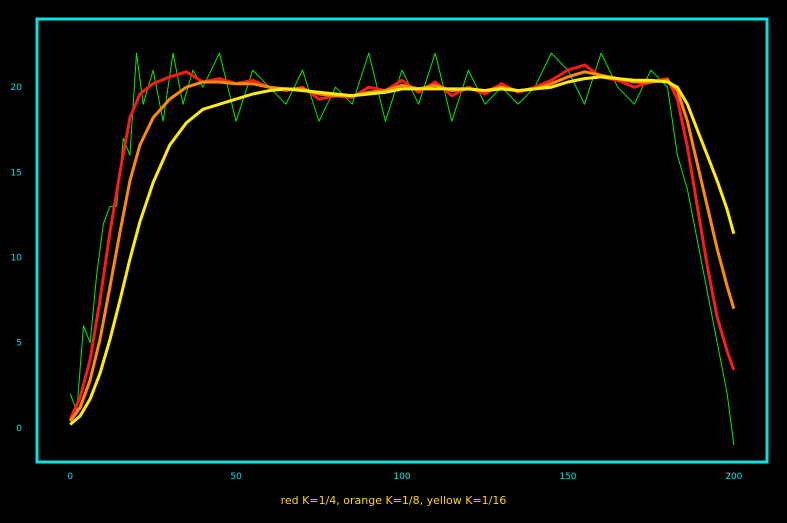 The width and height of the screenshot is (787, 523). Describe the element at coordinates (401, 477) in the screenshot. I see `x-tick-label: 100` at that location.